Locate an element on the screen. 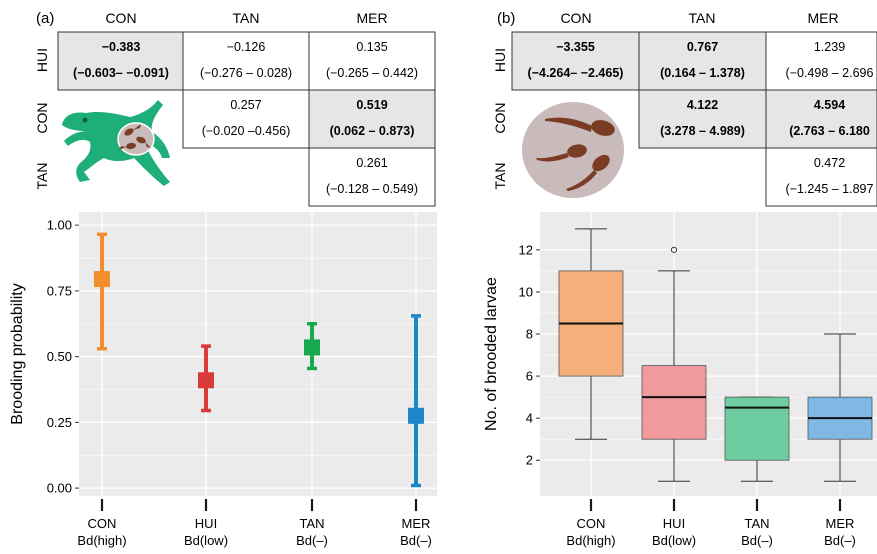 This screenshot has width=877, height=554. cell-ci: (−0.603– −0.091) is located at coordinates (121, 73).